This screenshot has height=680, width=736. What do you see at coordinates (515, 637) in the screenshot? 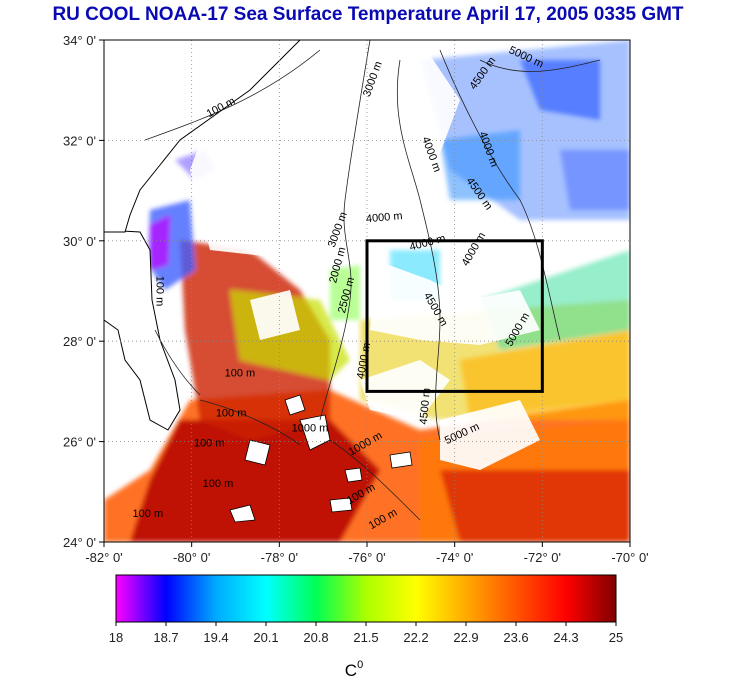
I see `colorbar-tick-label: 23.6` at bounding box center [515, 637].